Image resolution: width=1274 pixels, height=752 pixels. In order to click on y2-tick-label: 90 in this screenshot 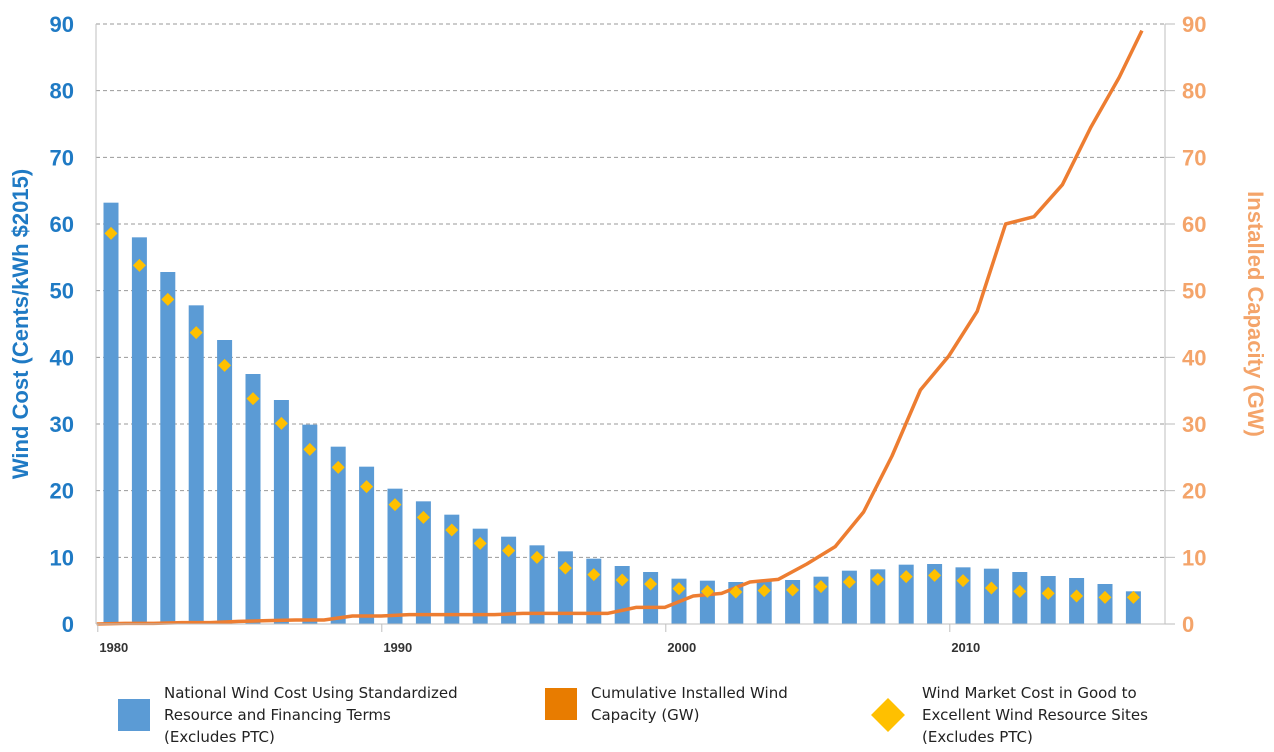, I will do `click(1194, 24)`.